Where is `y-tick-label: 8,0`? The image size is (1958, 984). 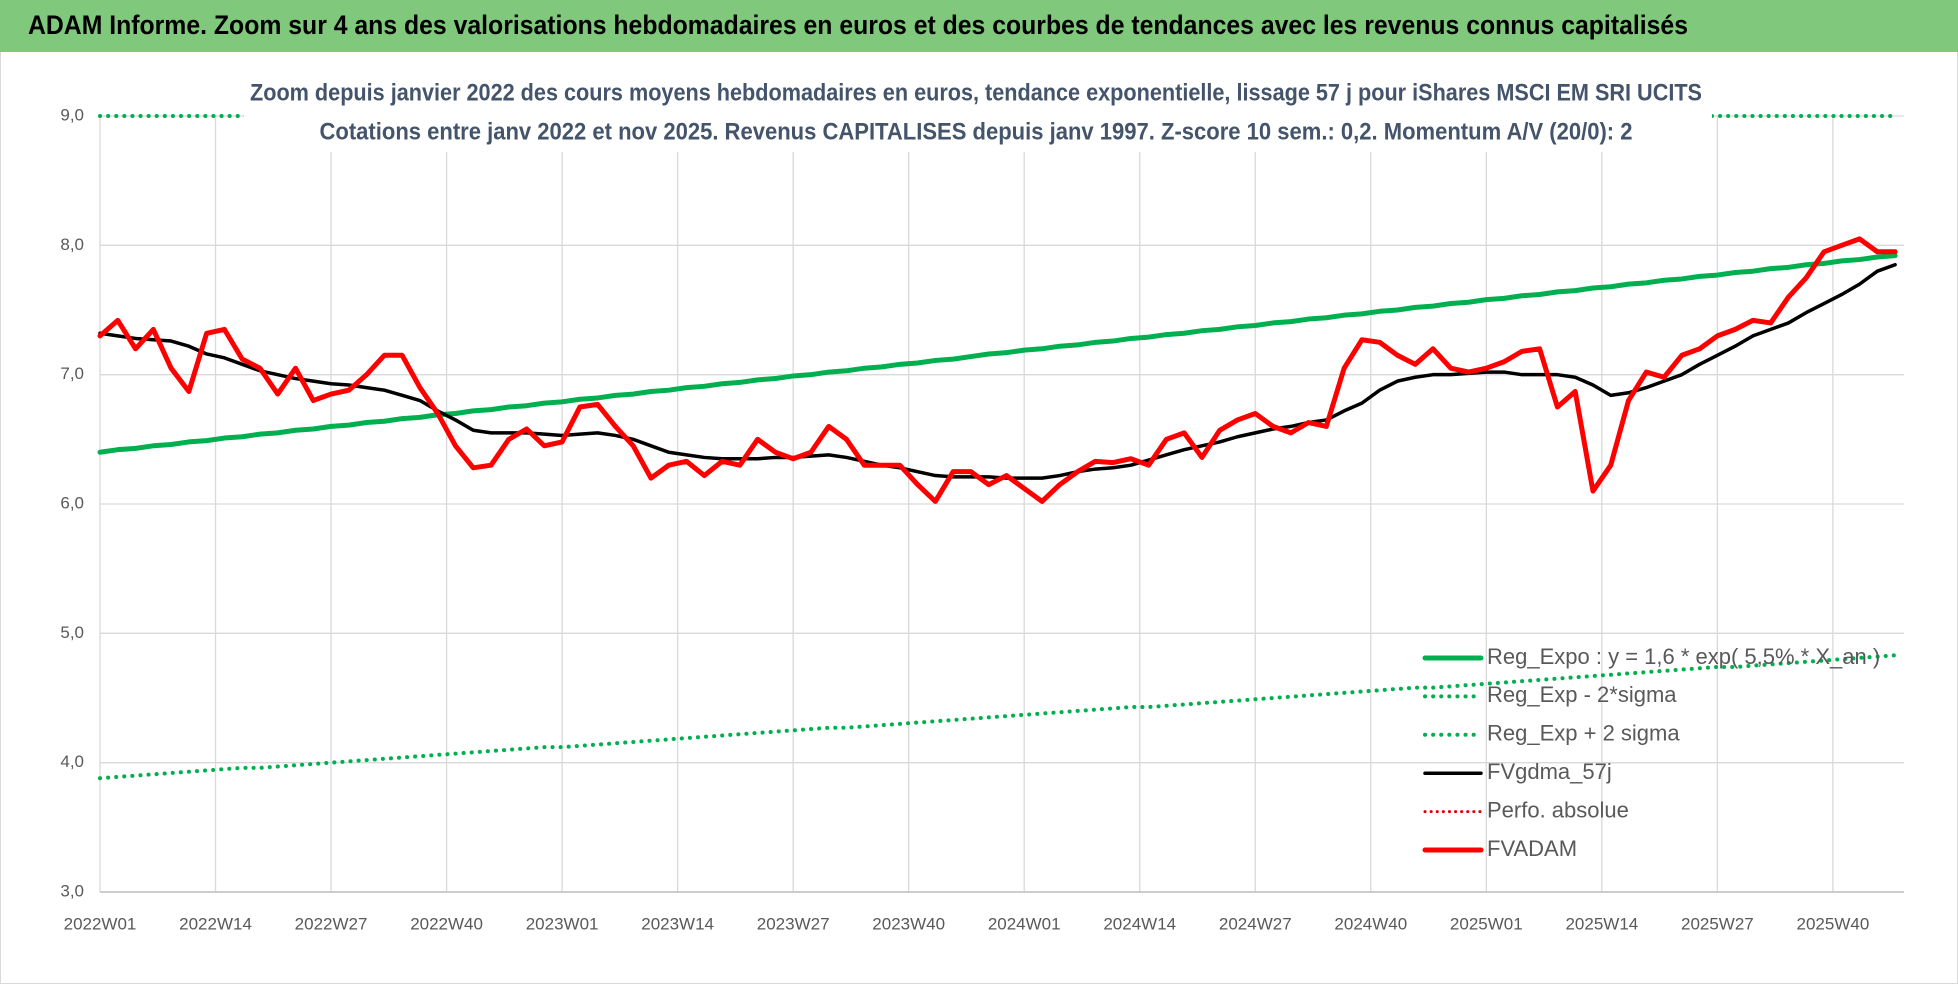
y-tick-label: 8,0 is located at coordinates (72, 244).